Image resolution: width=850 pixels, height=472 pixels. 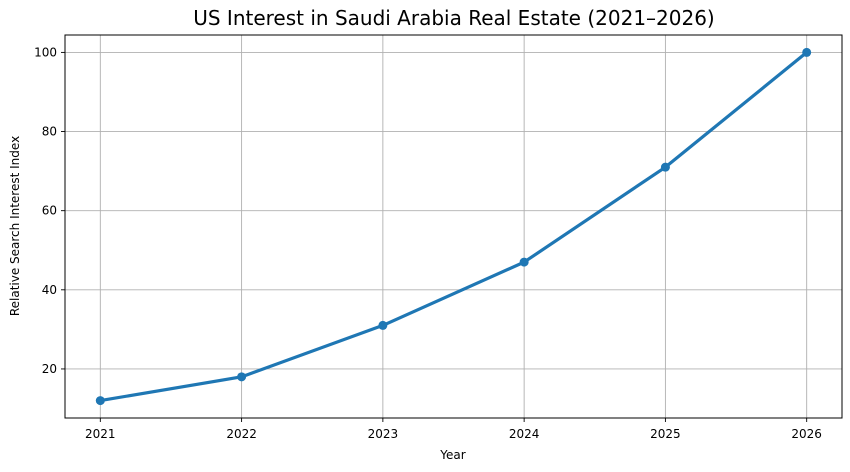 What do you see at coordinates (383, 434) in the screenshot?
I see `x-tick-label: 2023` at bounding box center [383, 434].